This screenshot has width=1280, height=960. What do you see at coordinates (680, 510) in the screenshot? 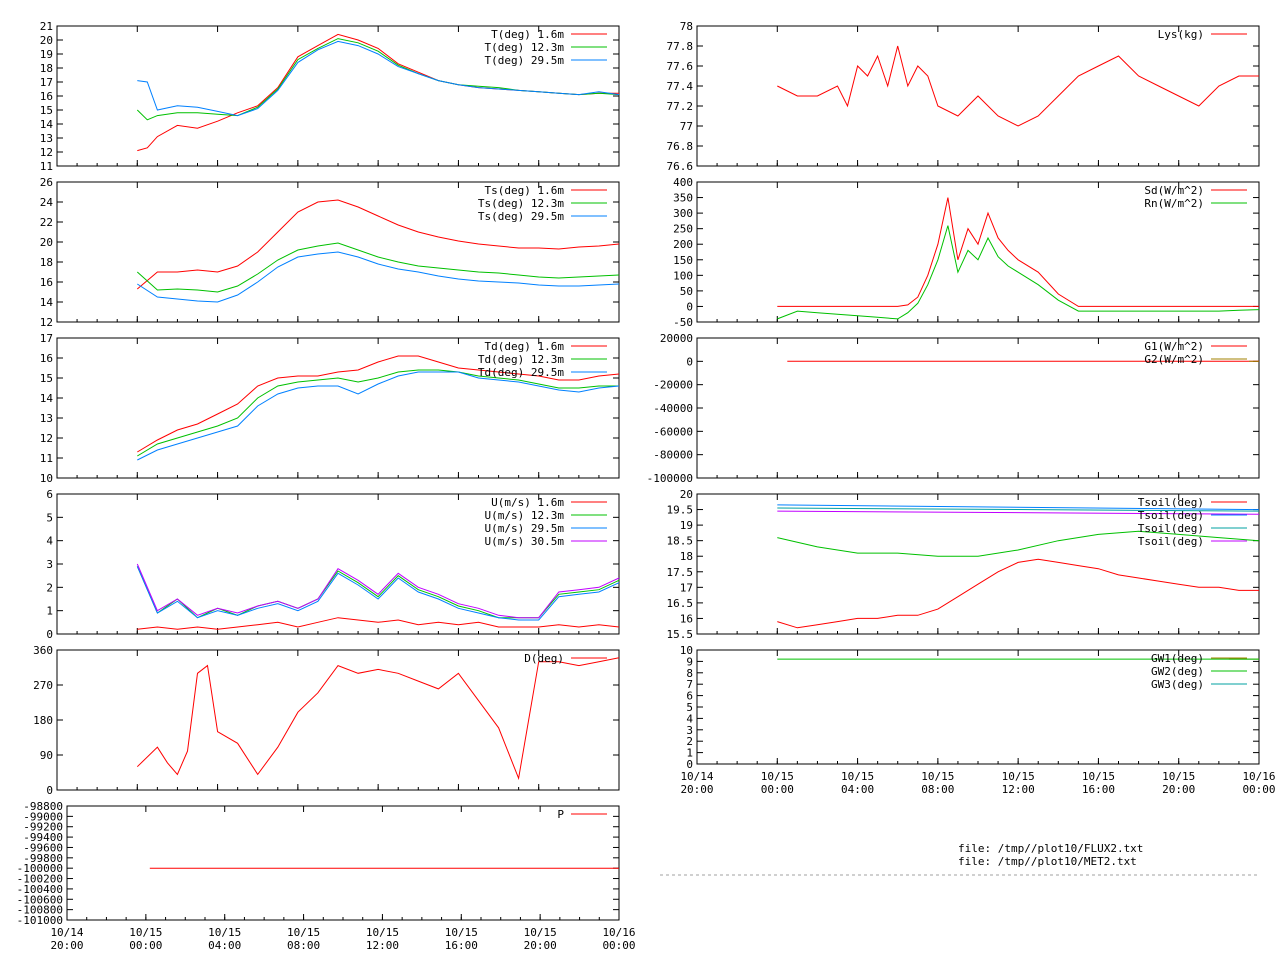
I see `y-tick-label: 19.5` at bounding box center [680, 510].